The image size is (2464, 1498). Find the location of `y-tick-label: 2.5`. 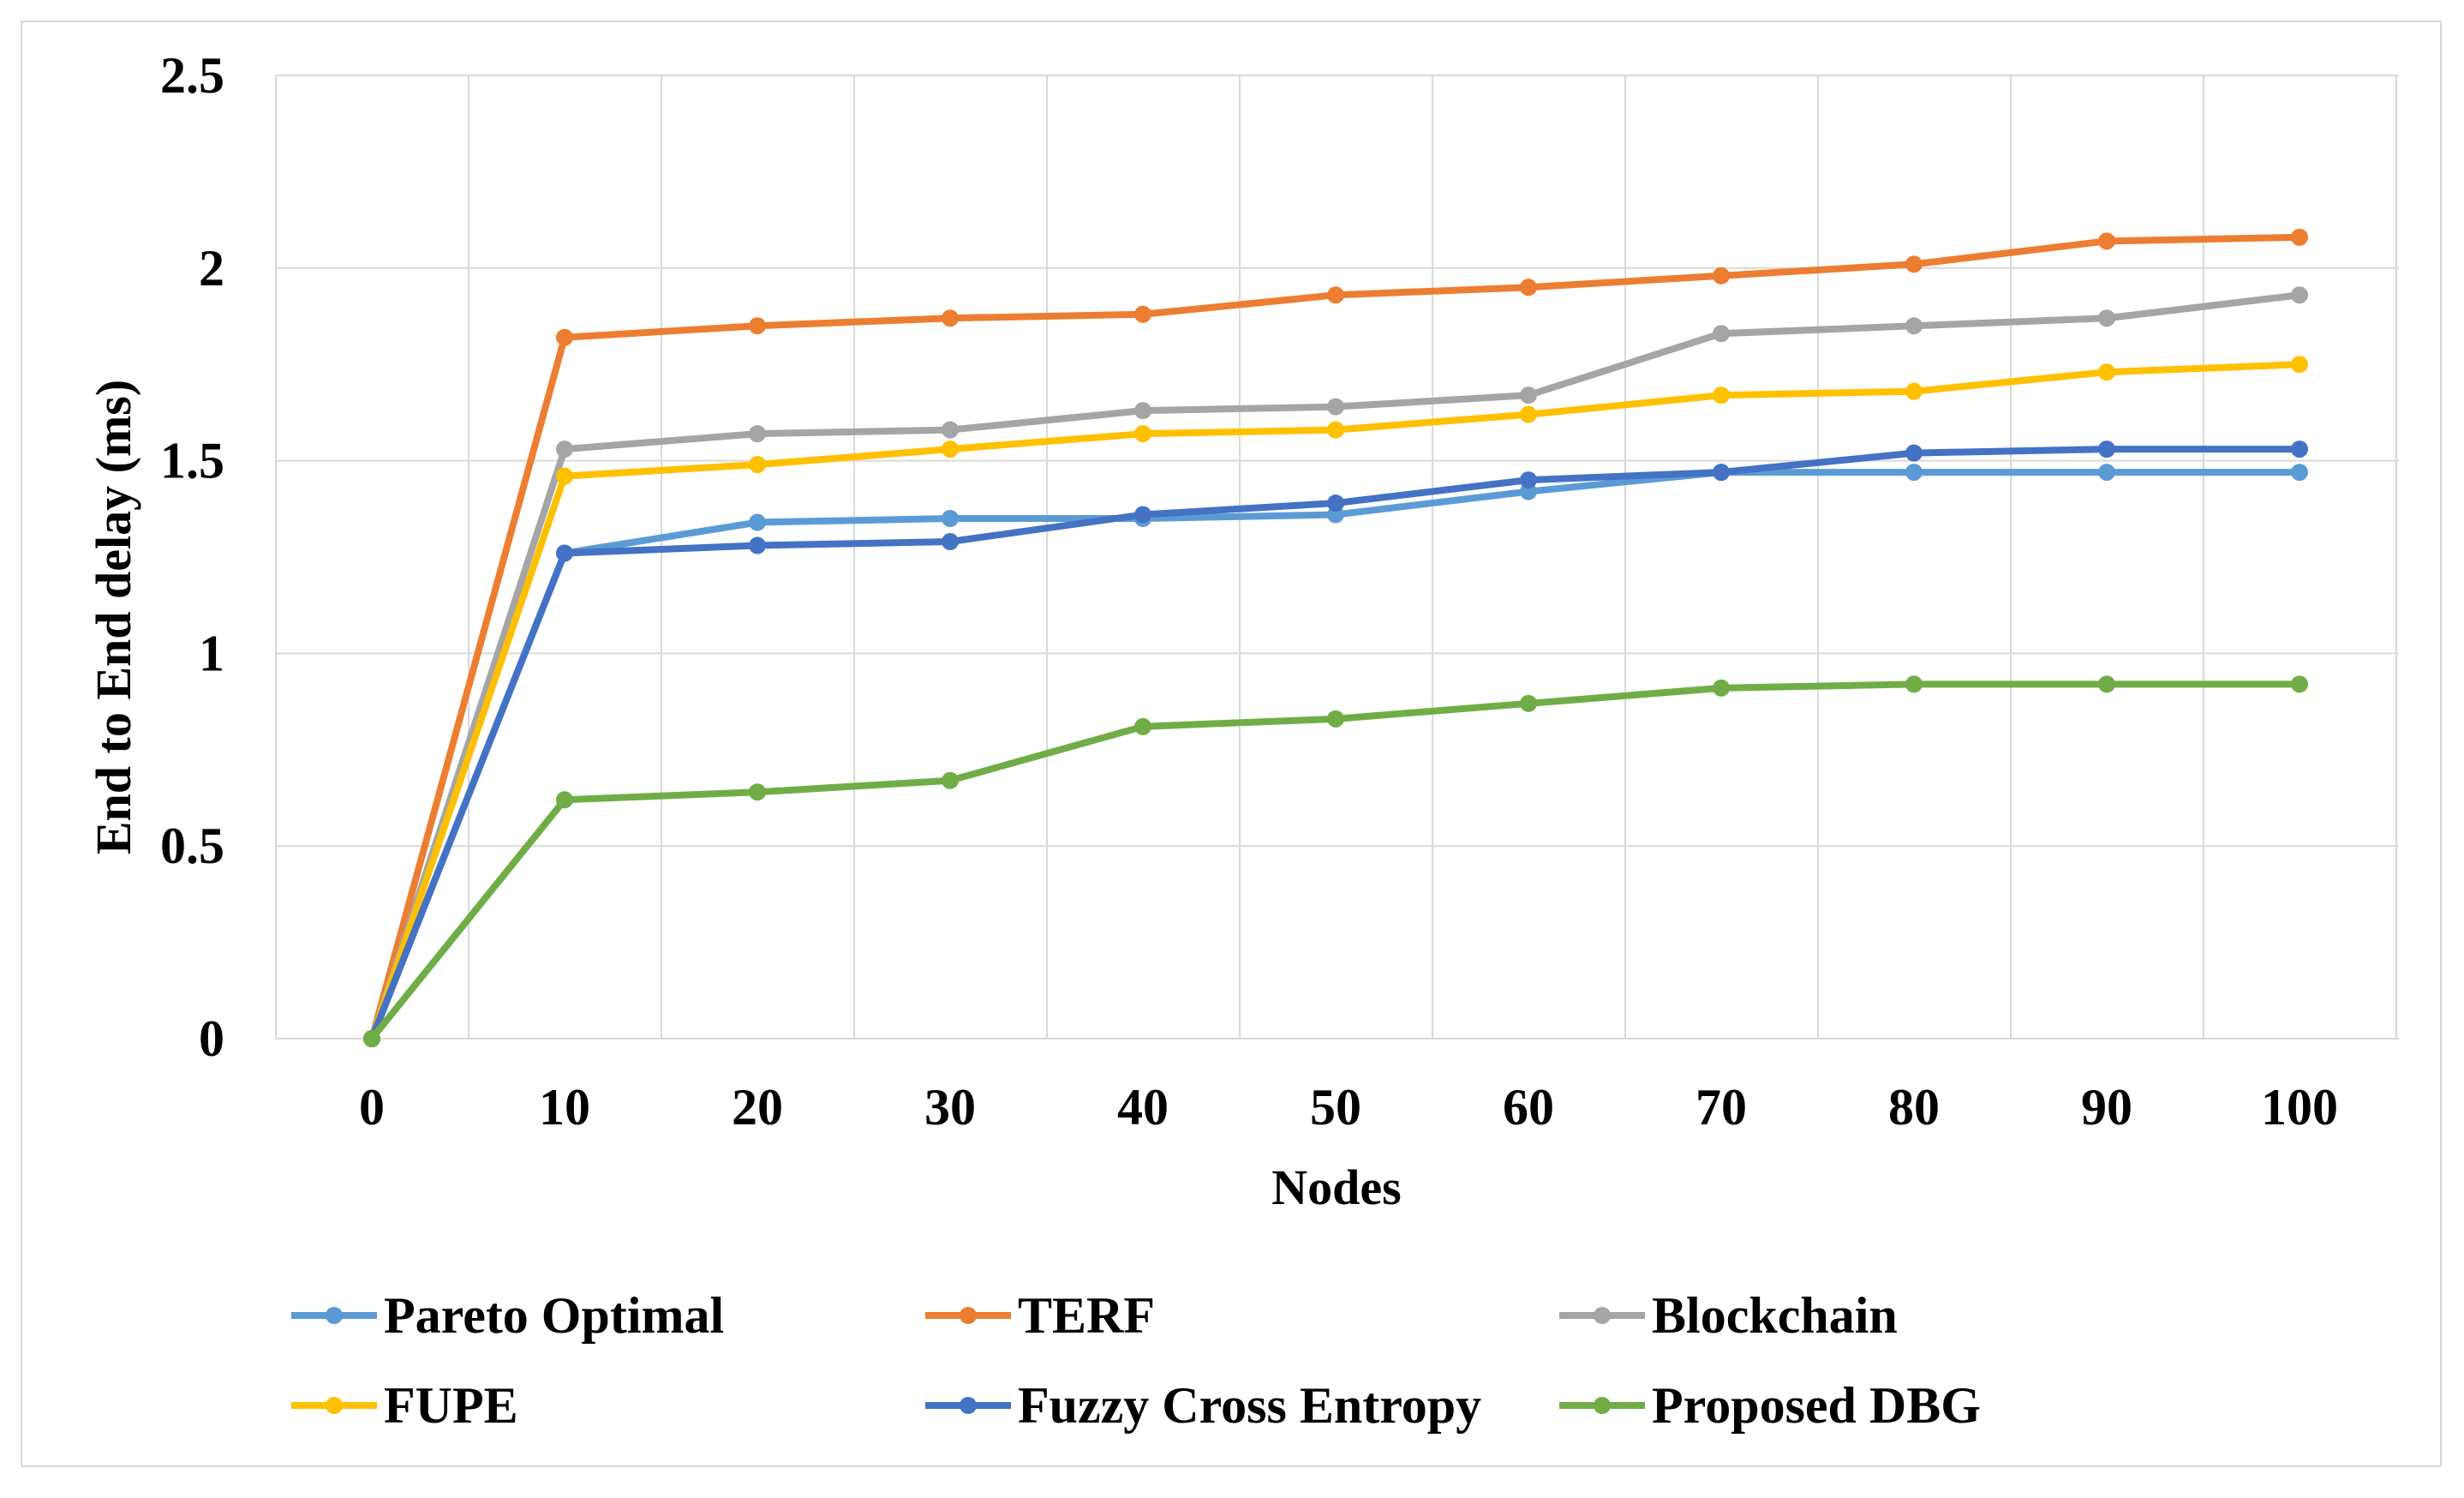

y-tick-label: 2.5 is located at coordinates (192, 75).